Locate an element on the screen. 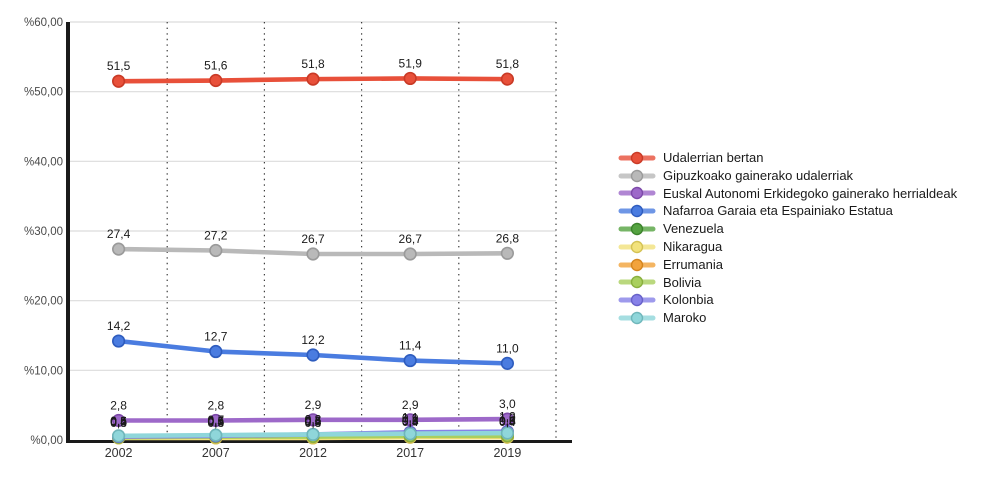 The width and height of the screenshot is (1000, 500). legend-item: Venezuela is located at coordinates (787, 229).